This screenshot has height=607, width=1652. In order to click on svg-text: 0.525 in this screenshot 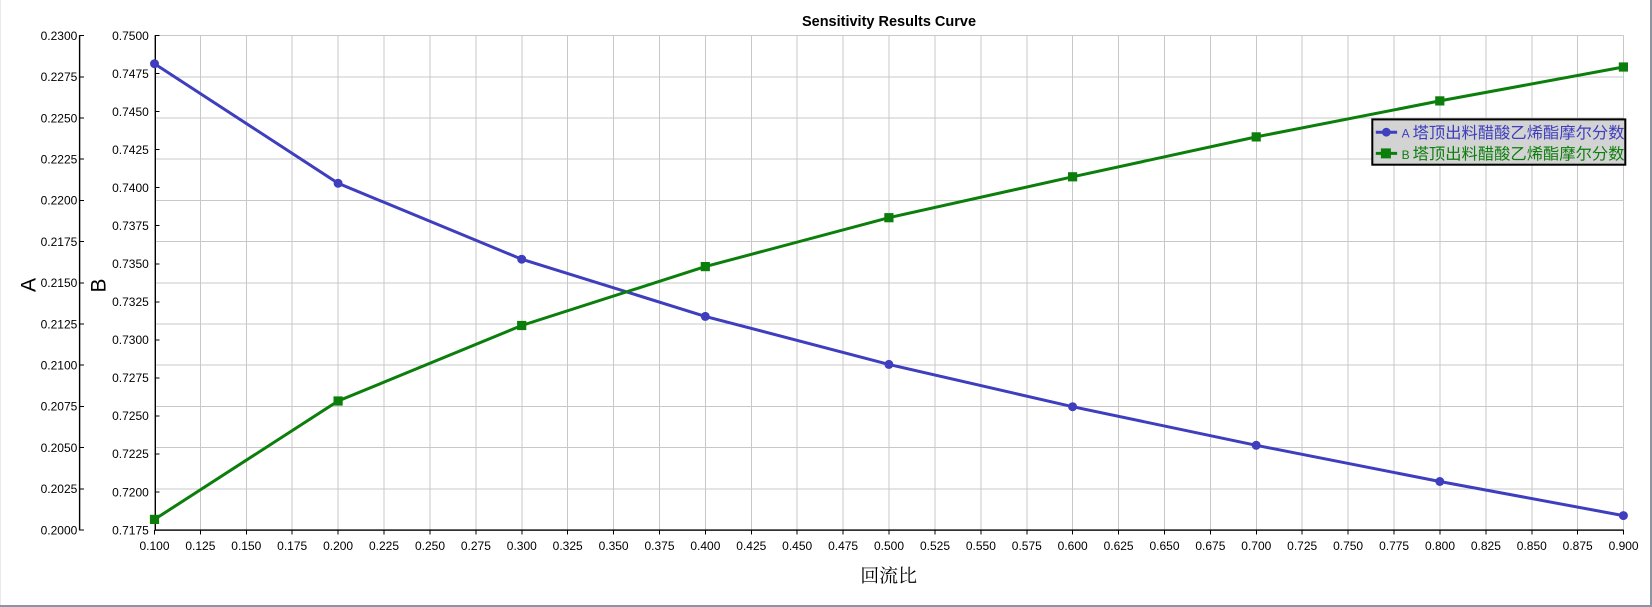, I will do `click(935, 546)`.